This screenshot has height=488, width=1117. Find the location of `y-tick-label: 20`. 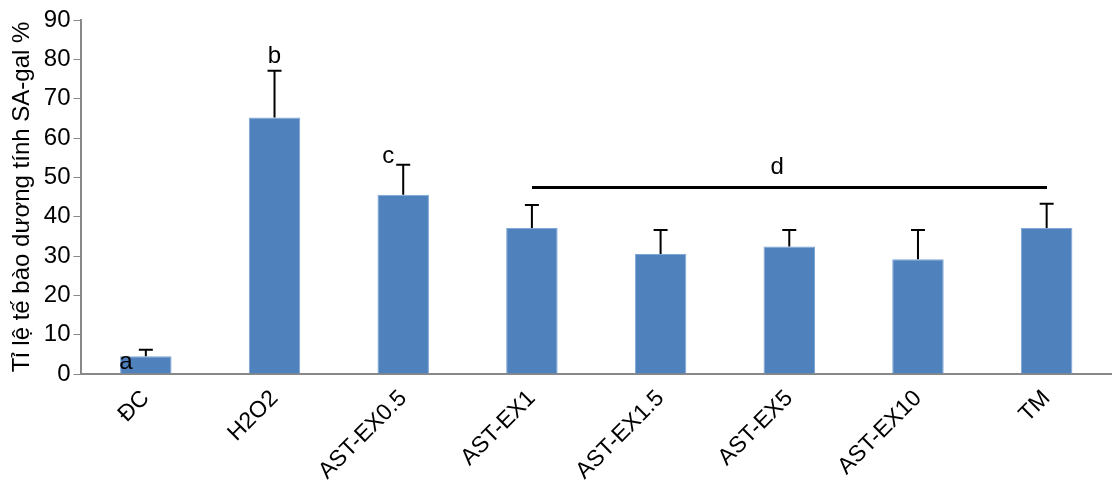

y-tick-label: 20 is located at coordinates (57, 293).